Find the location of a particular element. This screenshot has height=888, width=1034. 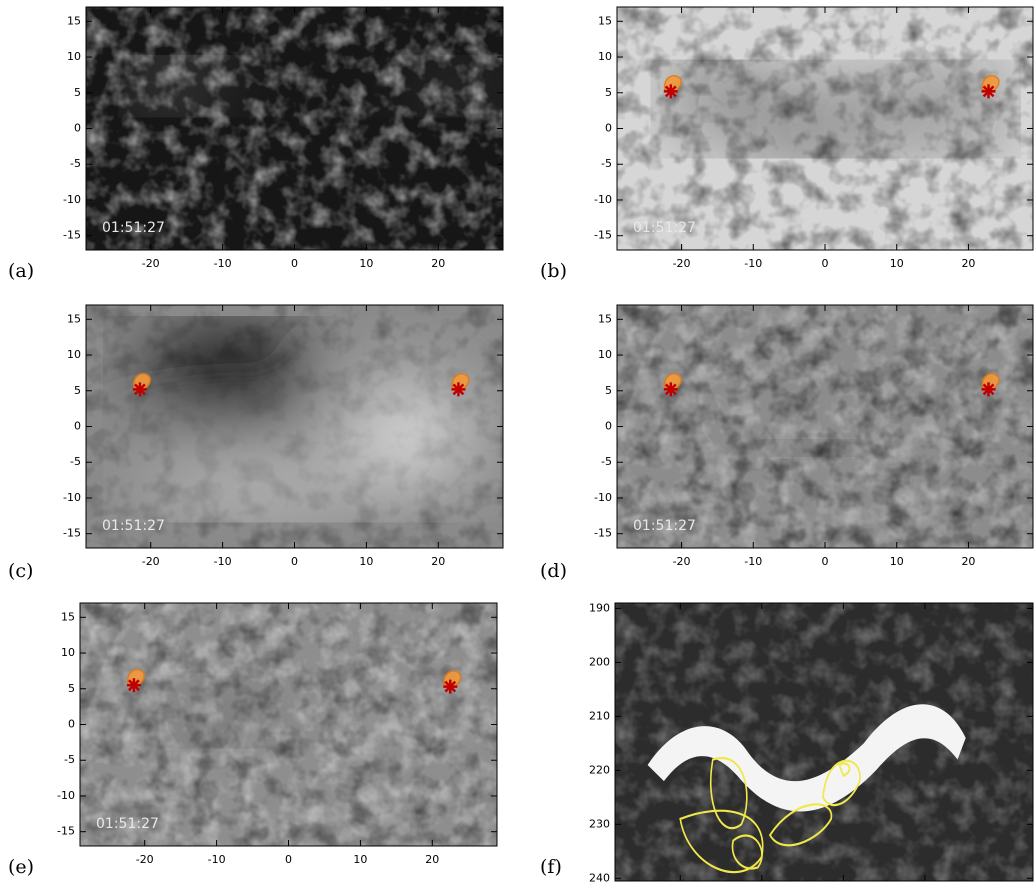

y-tick-label: 210 is located at coordinates (599, 715).